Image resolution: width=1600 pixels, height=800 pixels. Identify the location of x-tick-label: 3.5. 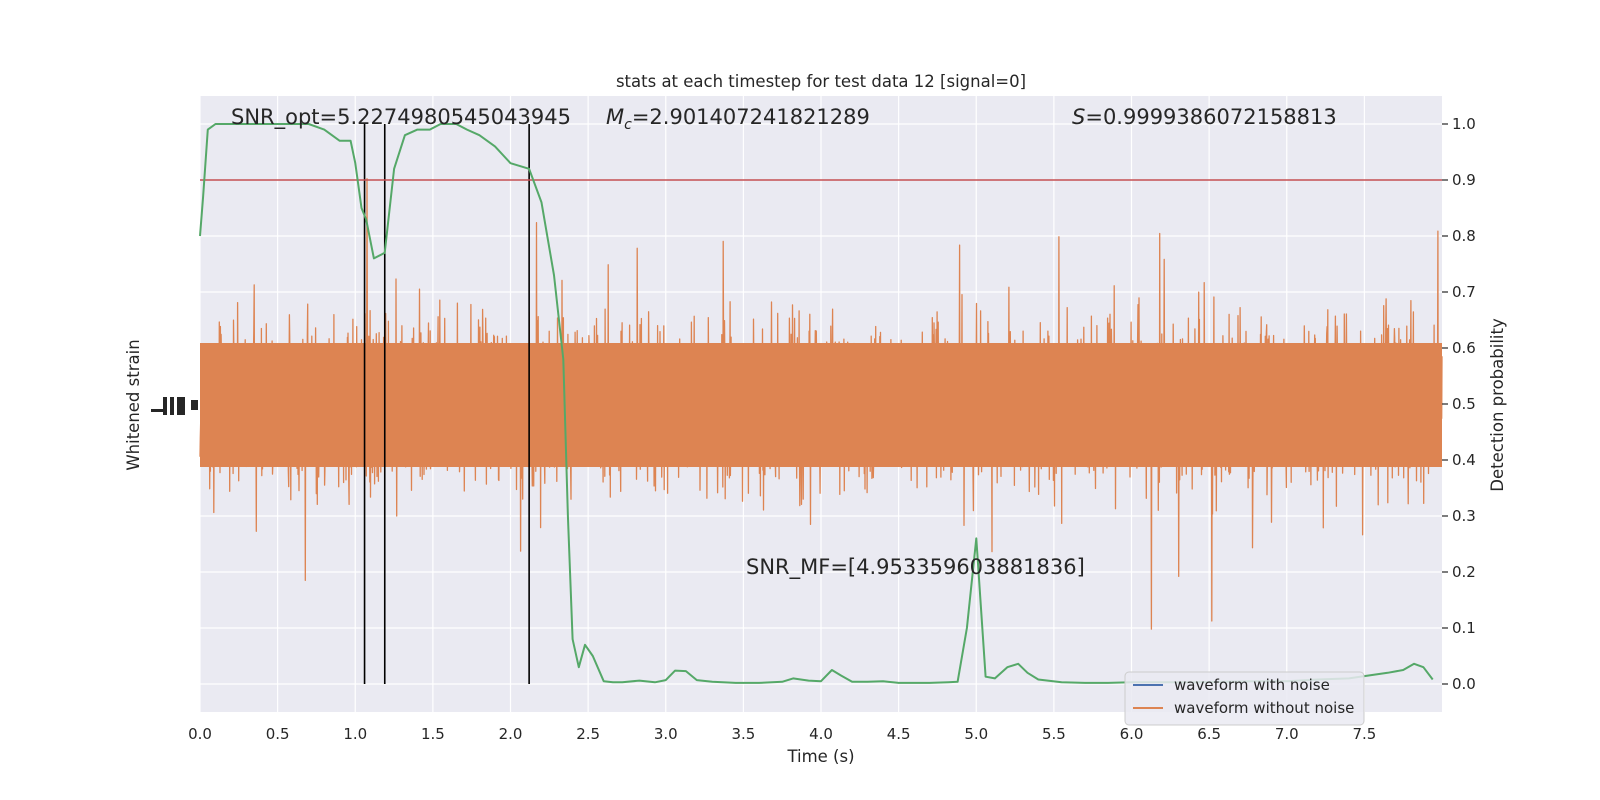
(743, 734).